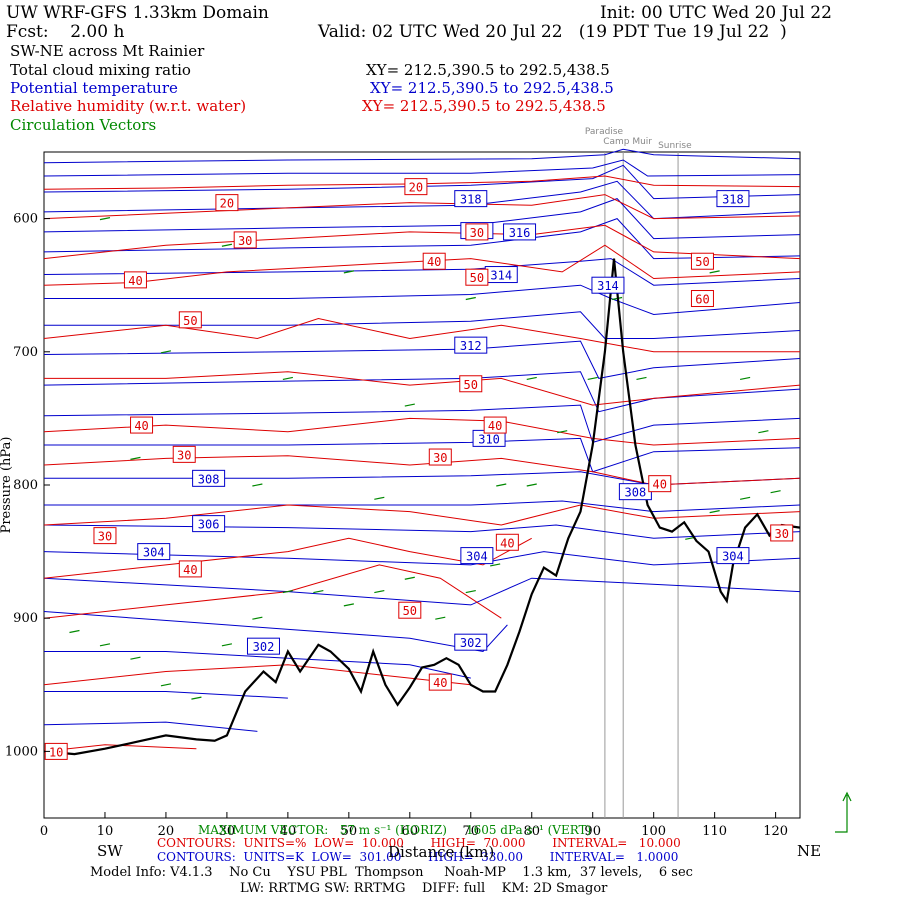 The width and height of the screenshot is (900, 900). I want to click on y-tick-label: 700, so click(25, 352).